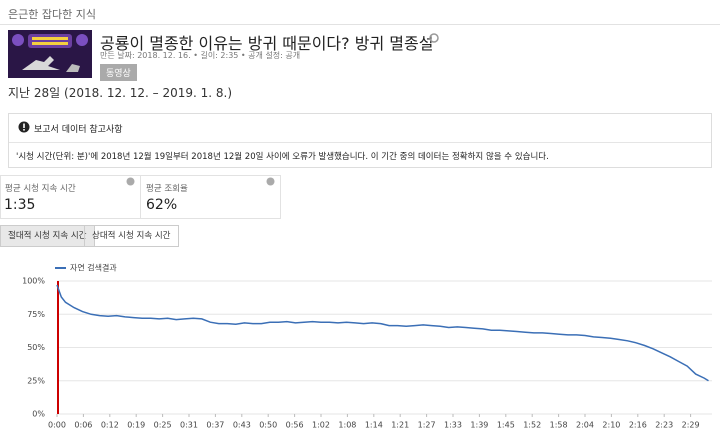 Image resolution: width=720 pixels, height=435 pixels. I want to click on x-tick-label: 0:31, so click(189, 425).